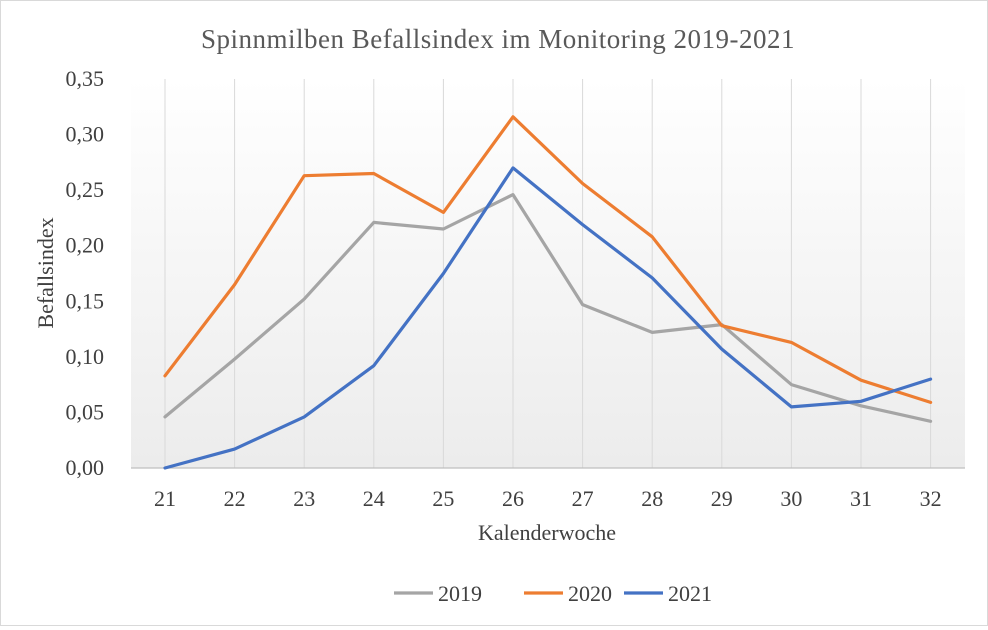 The image size is (988, 630). What do you see at coordinates (652, 498) in the screenshot?
I see `x-tick-label: 28` at bounding box center [652, 498].